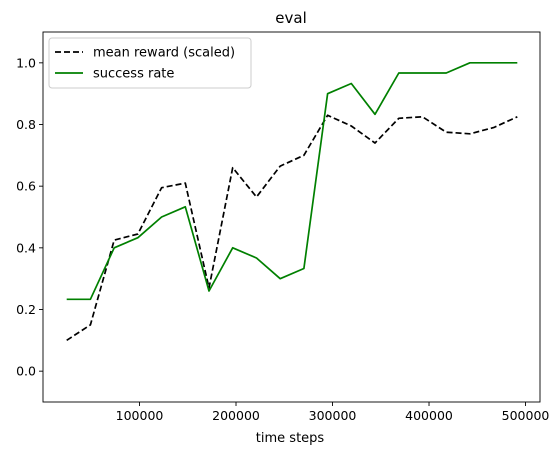 Image resolution: width=559 pixels, height=455 pixels. I want to click on legend-label-mean-reward: mean reward (scaled), so click(164, 53).